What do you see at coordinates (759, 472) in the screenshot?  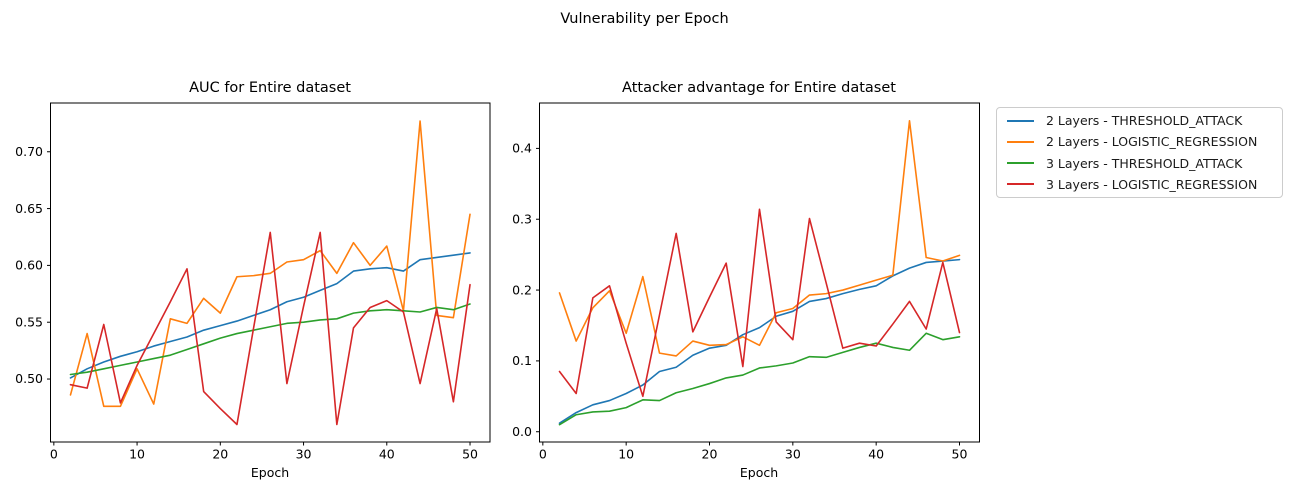 I see `right-chart-xlabel: Epoch` at bounding box center [759, 472].